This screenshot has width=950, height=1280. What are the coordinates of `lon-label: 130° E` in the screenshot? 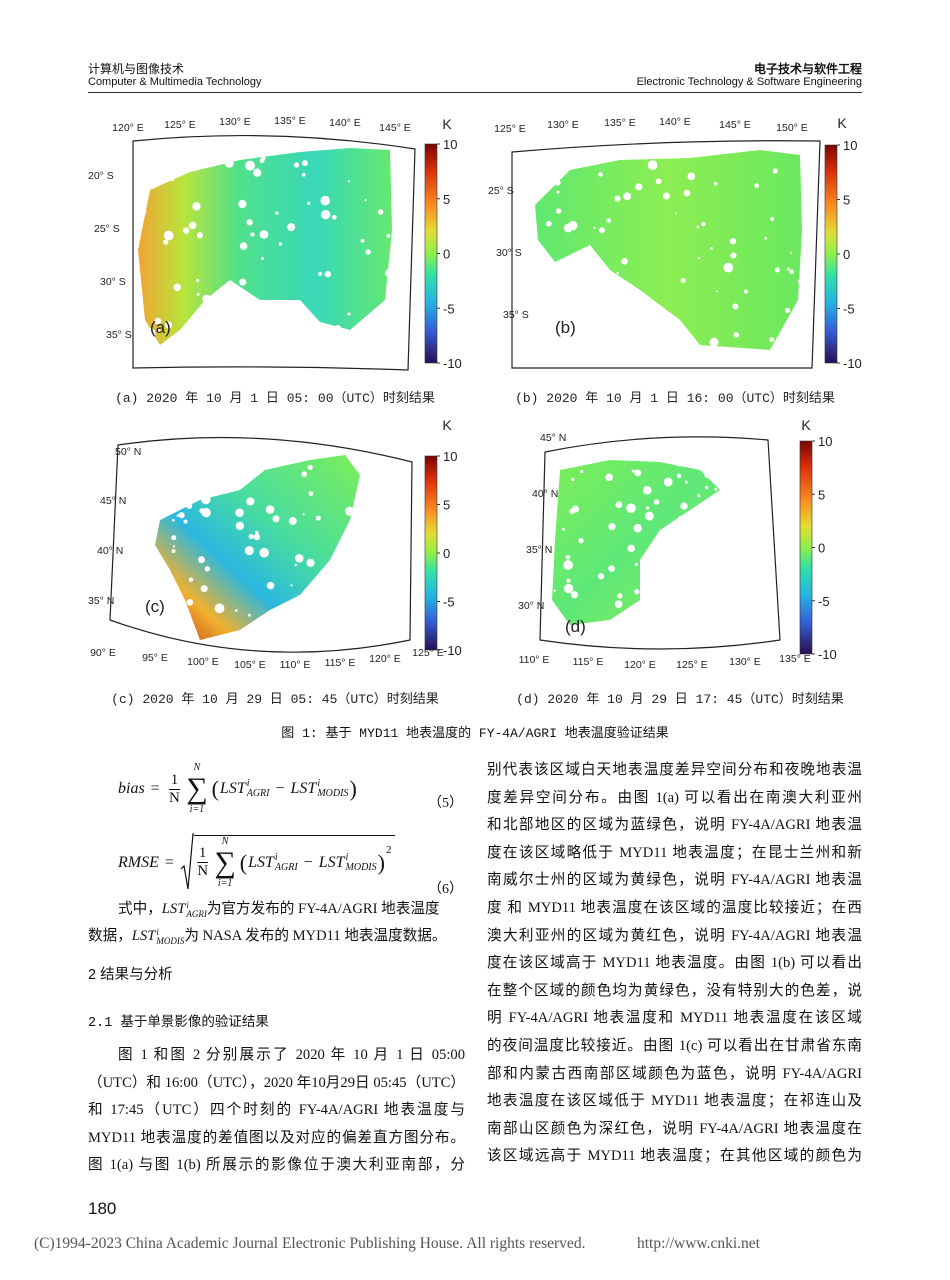 It's located at (563, 125).